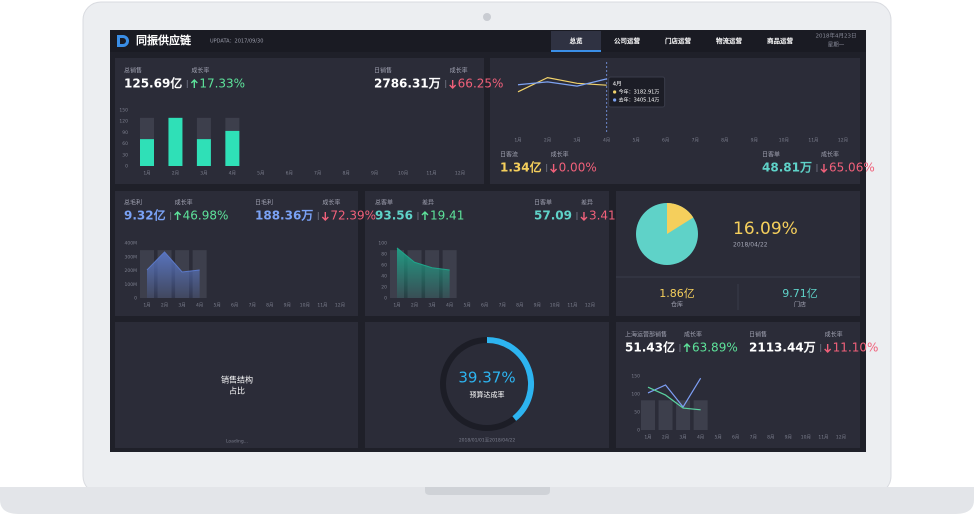  What do you see at coordinates (133, 203) in the screenshot?
I see `metric-label: 总毛利` at bounding box center [133, 203].